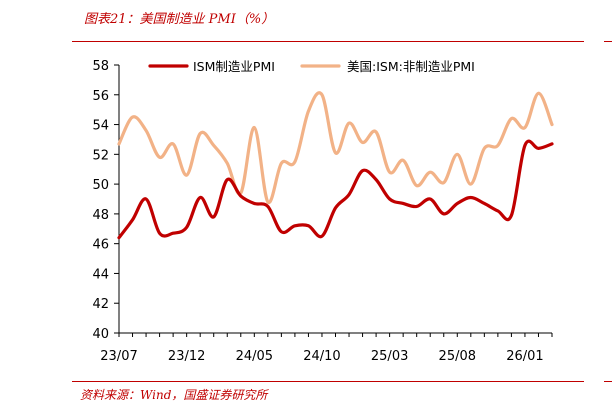 The image size is (612, 415). Describe the element at coordinates (186, 356) in the screenshot. I see `x-tick-label: 23/12` at that location.